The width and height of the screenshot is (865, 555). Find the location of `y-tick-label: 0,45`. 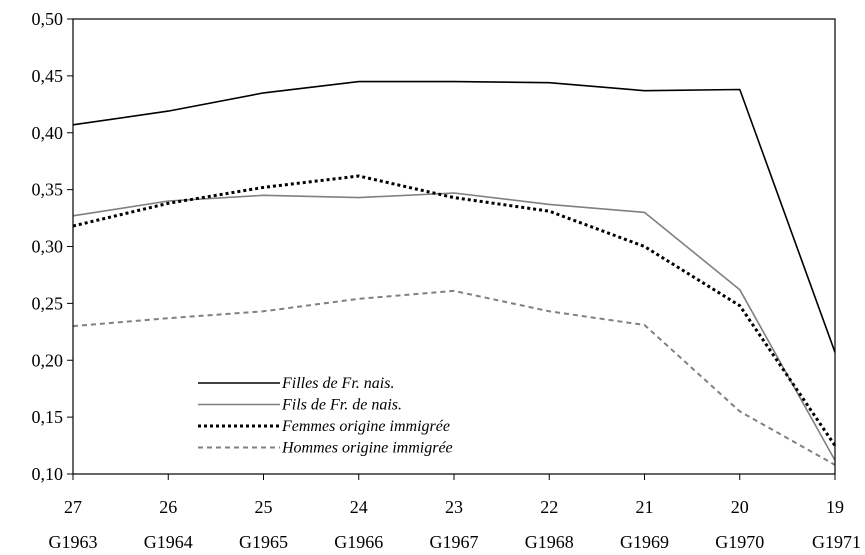

y-tick-label: 0,45 is located at coordinates (48, 76).